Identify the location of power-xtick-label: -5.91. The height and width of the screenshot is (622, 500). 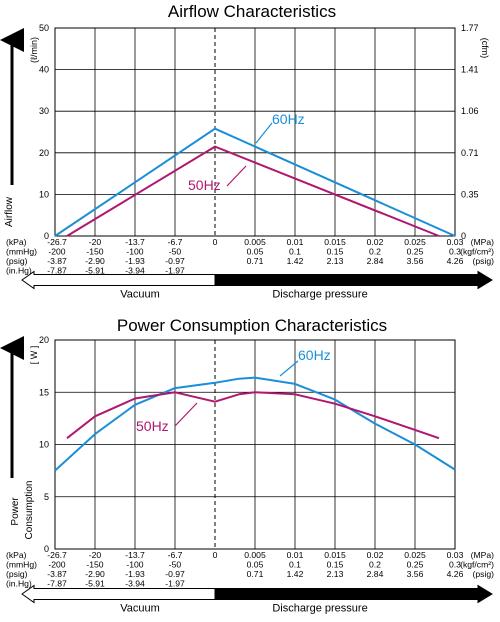
(95, 584).